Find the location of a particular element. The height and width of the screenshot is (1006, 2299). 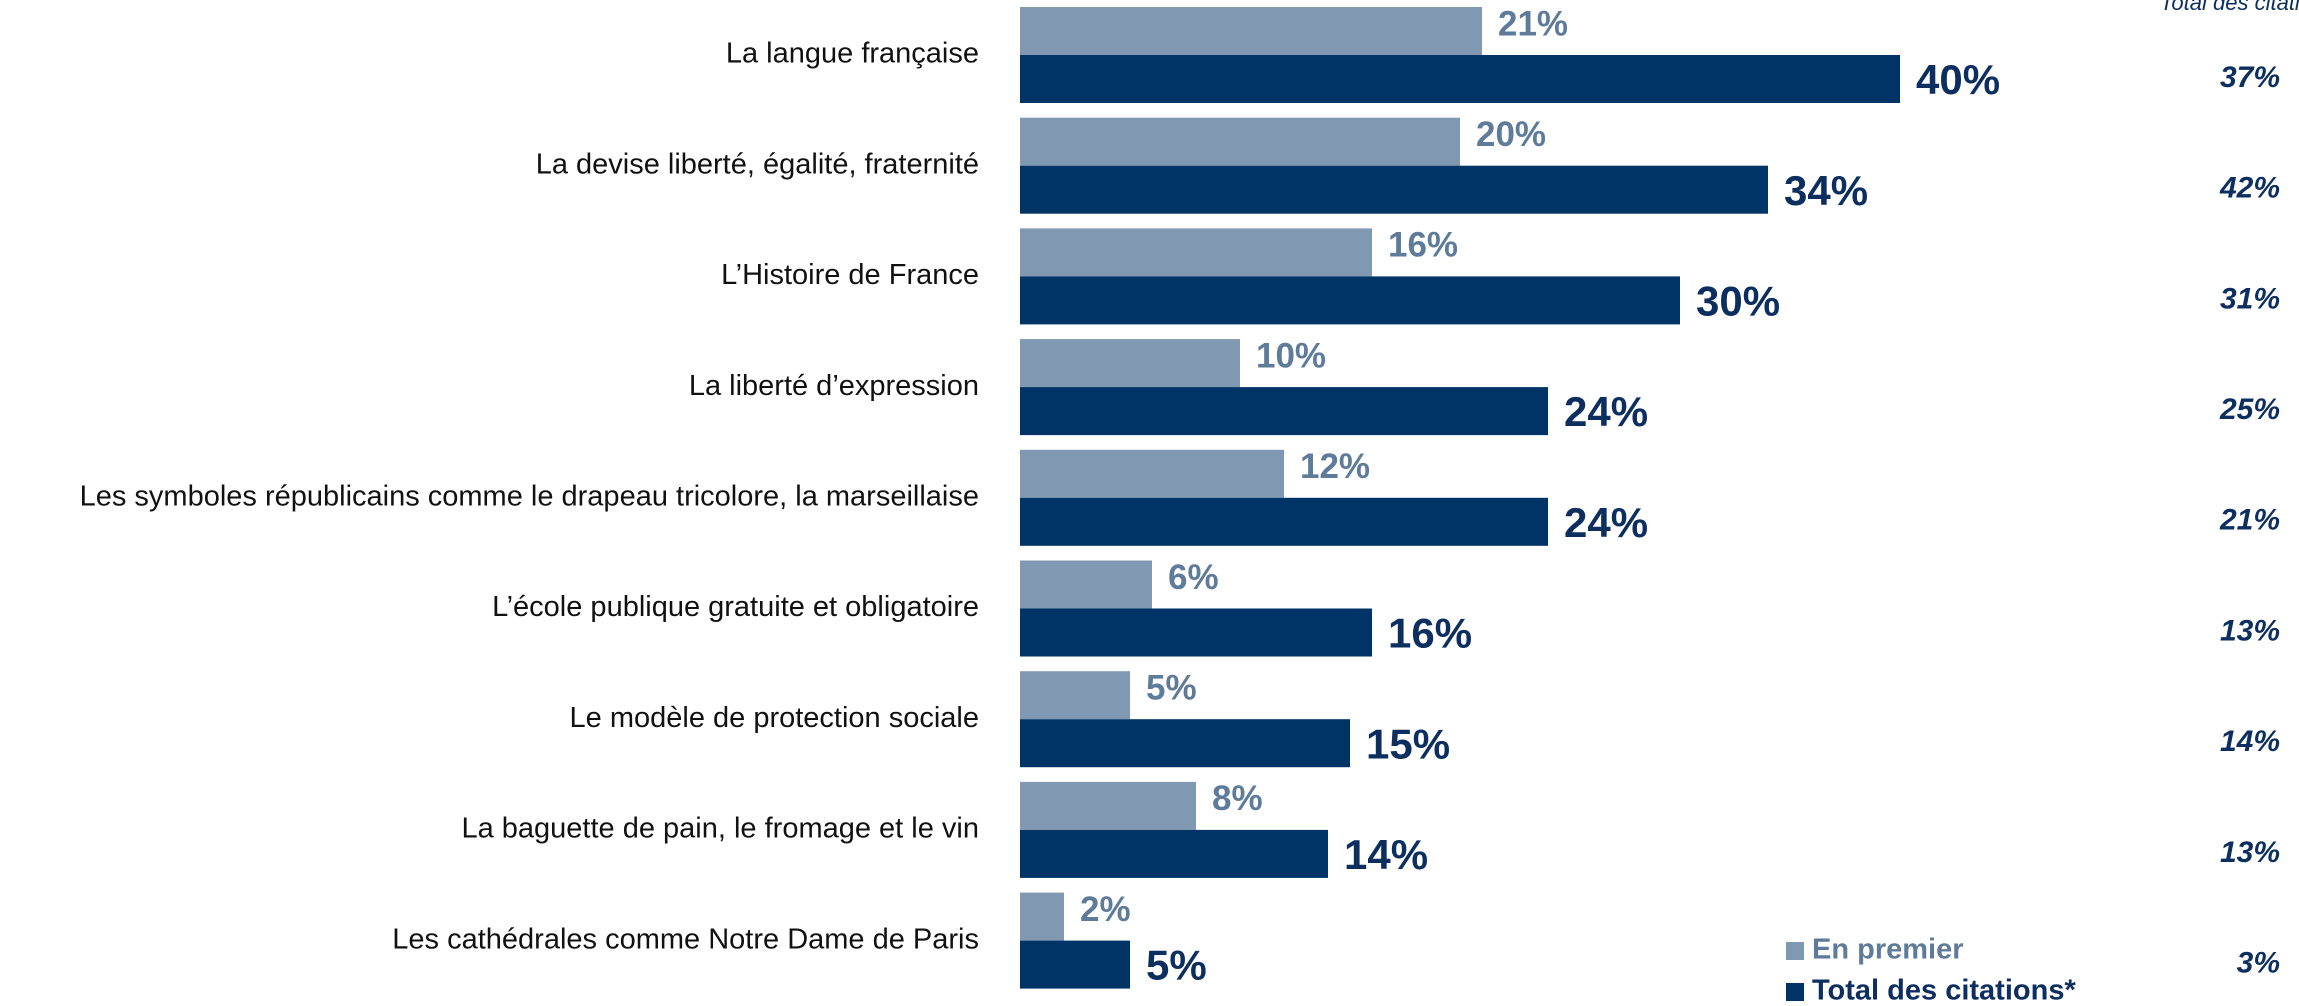

category-label: L’école publique gratuite et obligatoire is located at coordinates (735, 607).